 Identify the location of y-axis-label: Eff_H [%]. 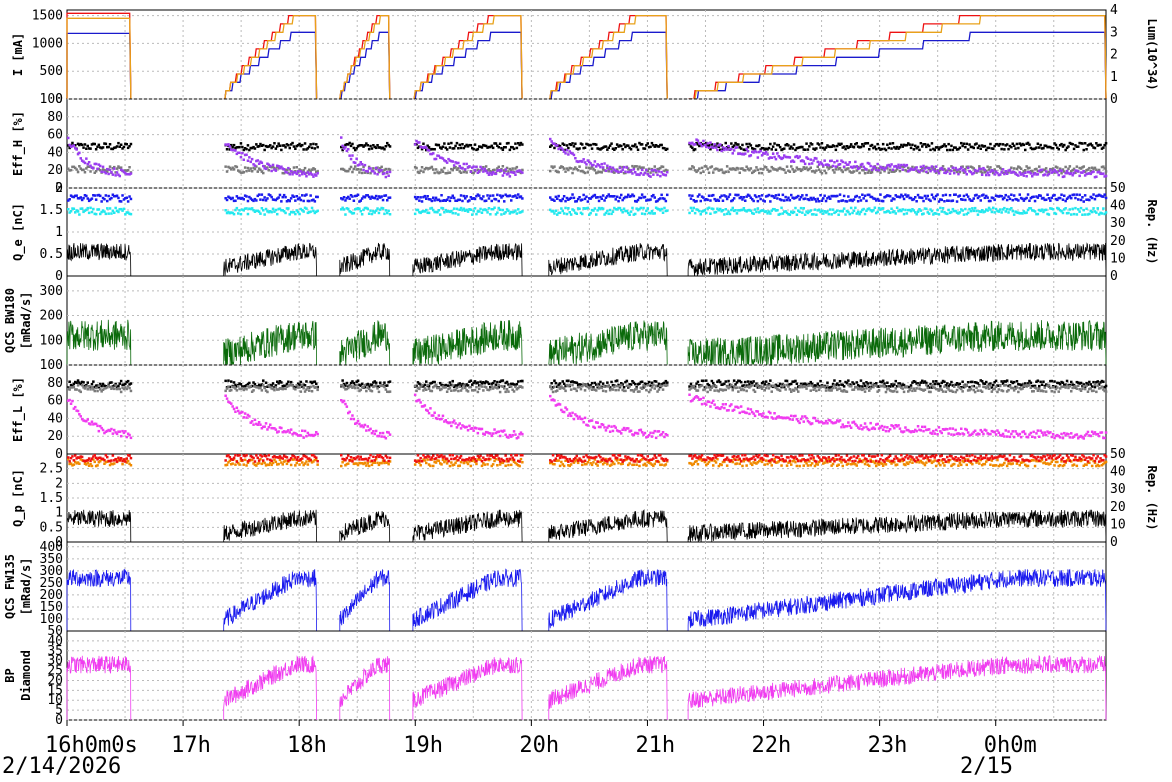
(18, 143).